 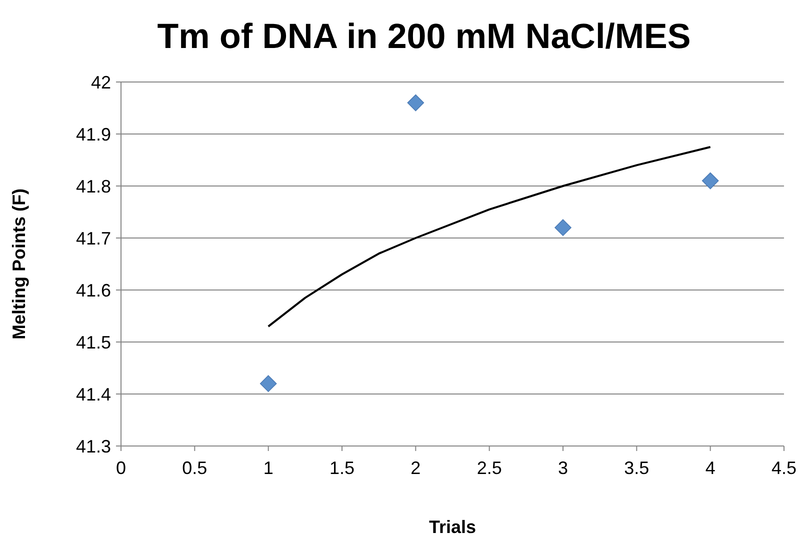 I want to click on x-tick-label: 4.5, so click(x=784, y=468).